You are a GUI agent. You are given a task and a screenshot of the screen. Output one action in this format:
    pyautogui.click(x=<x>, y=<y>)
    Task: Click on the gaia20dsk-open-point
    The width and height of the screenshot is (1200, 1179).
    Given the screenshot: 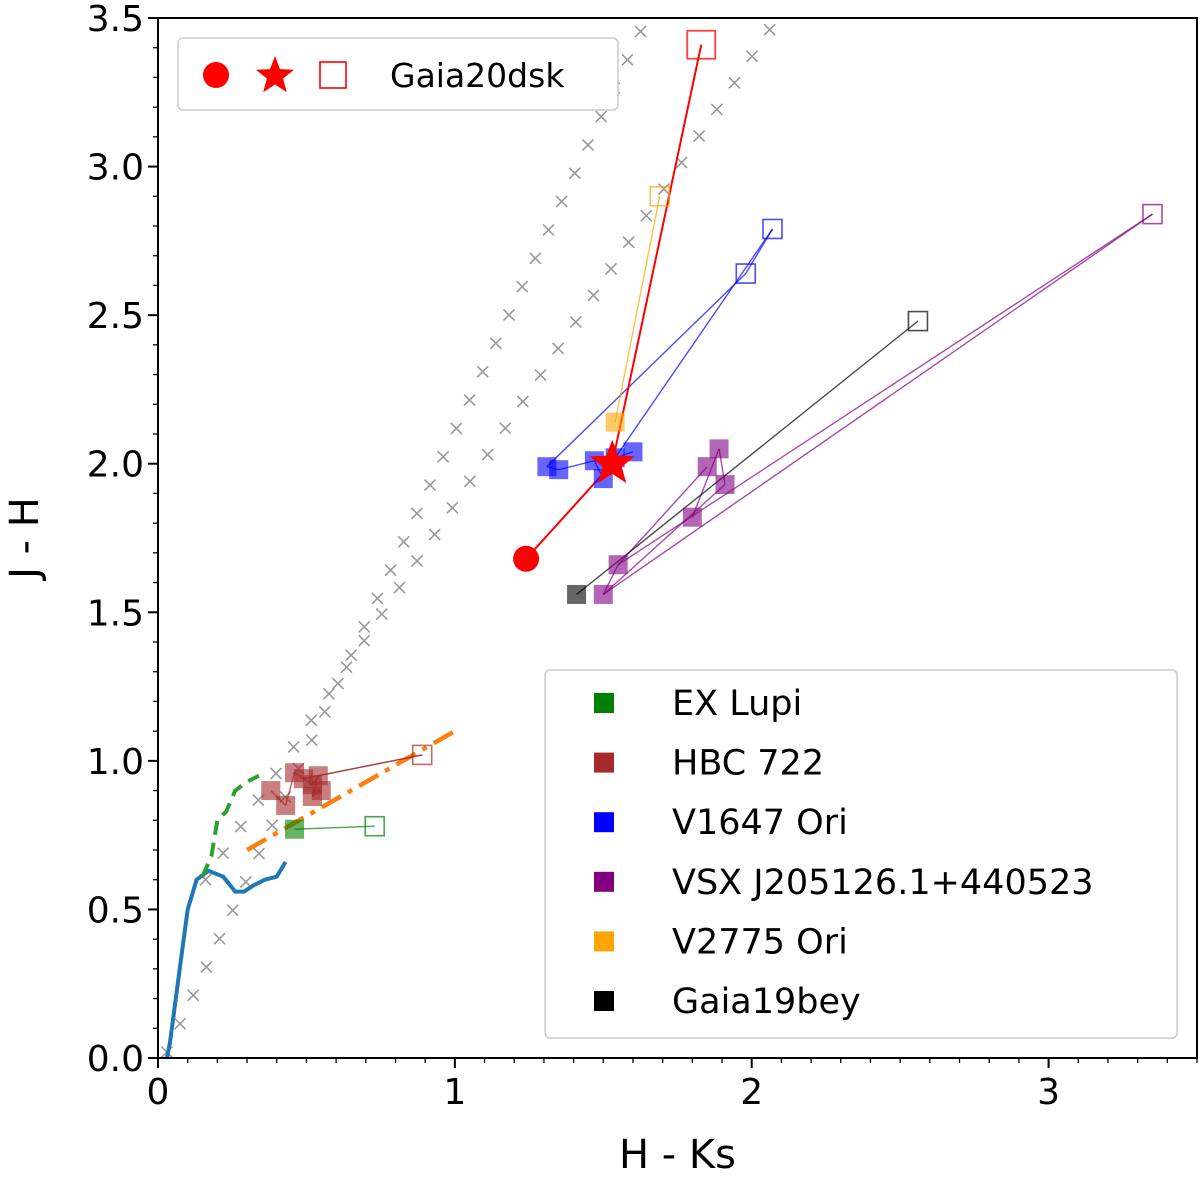 What is the action you would take?
    pyautogui.click(x=701, y=44)
    